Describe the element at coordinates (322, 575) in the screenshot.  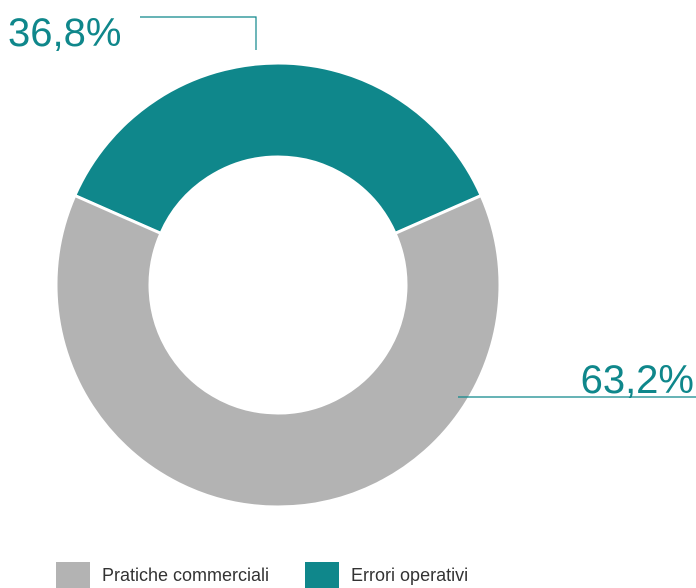
I see `legend-swatch-errori-operativi` at that location.